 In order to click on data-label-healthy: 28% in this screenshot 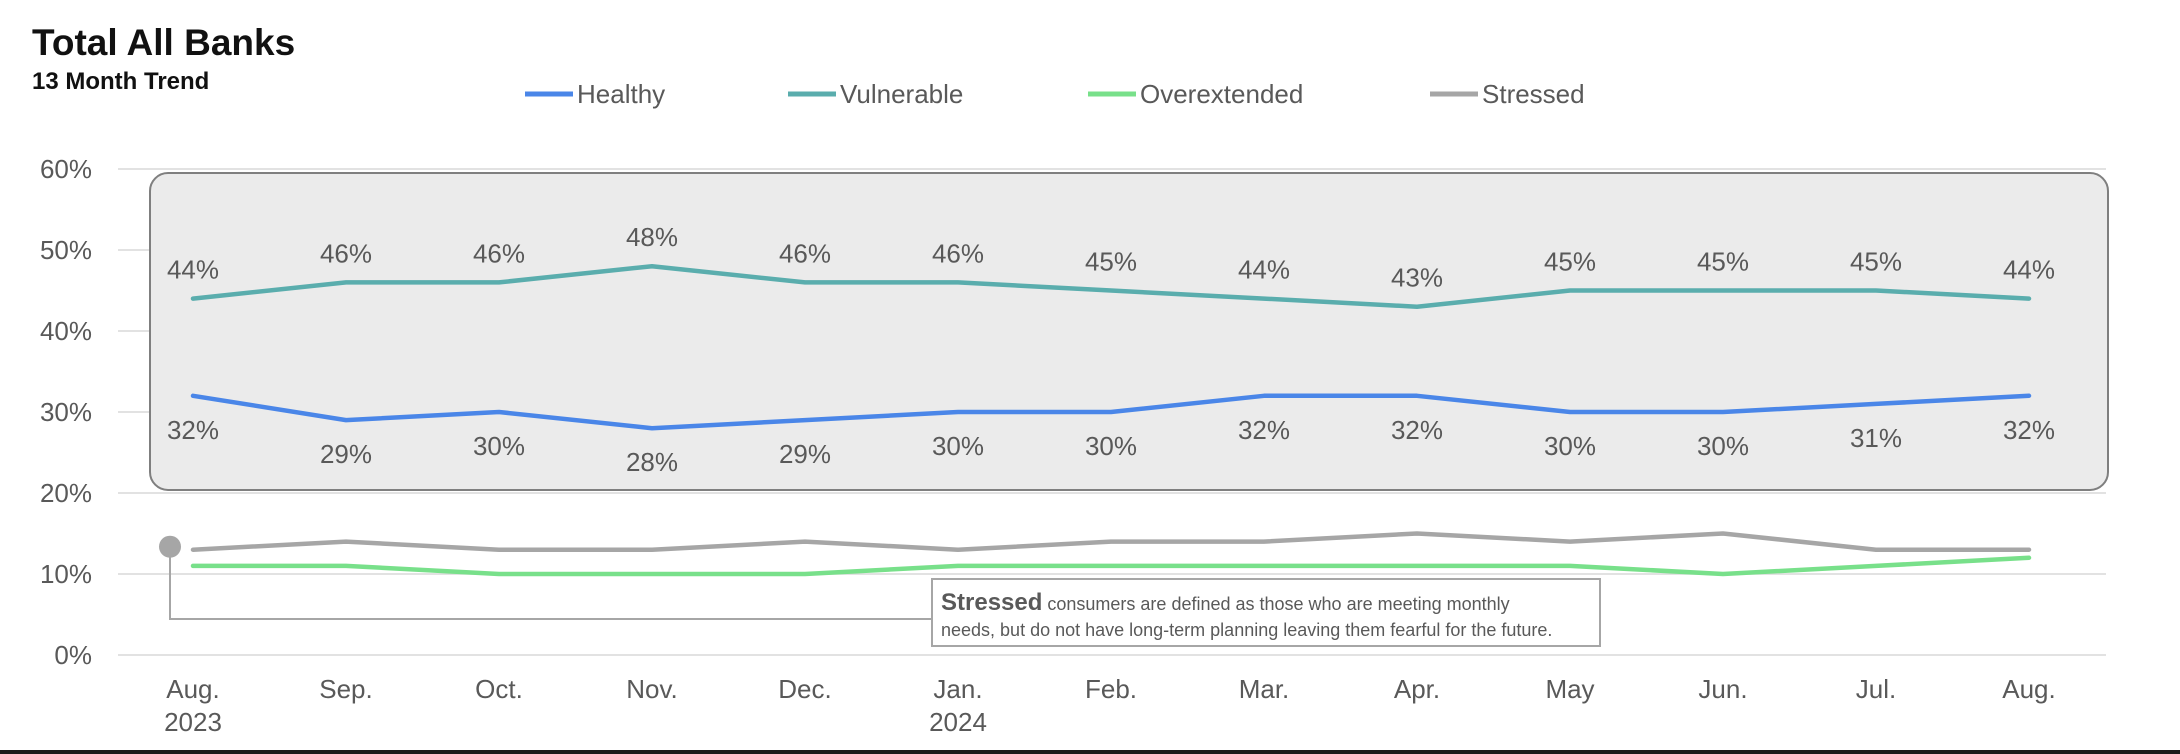, I will do `click(652, 462)`.